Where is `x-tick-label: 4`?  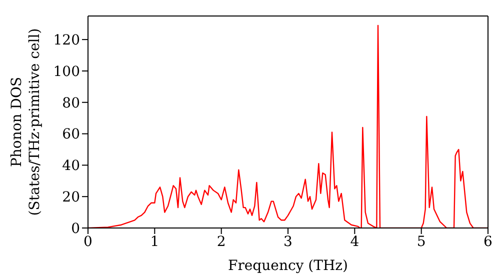
x-tick-label: 4 is located at coordinates (355, 242).